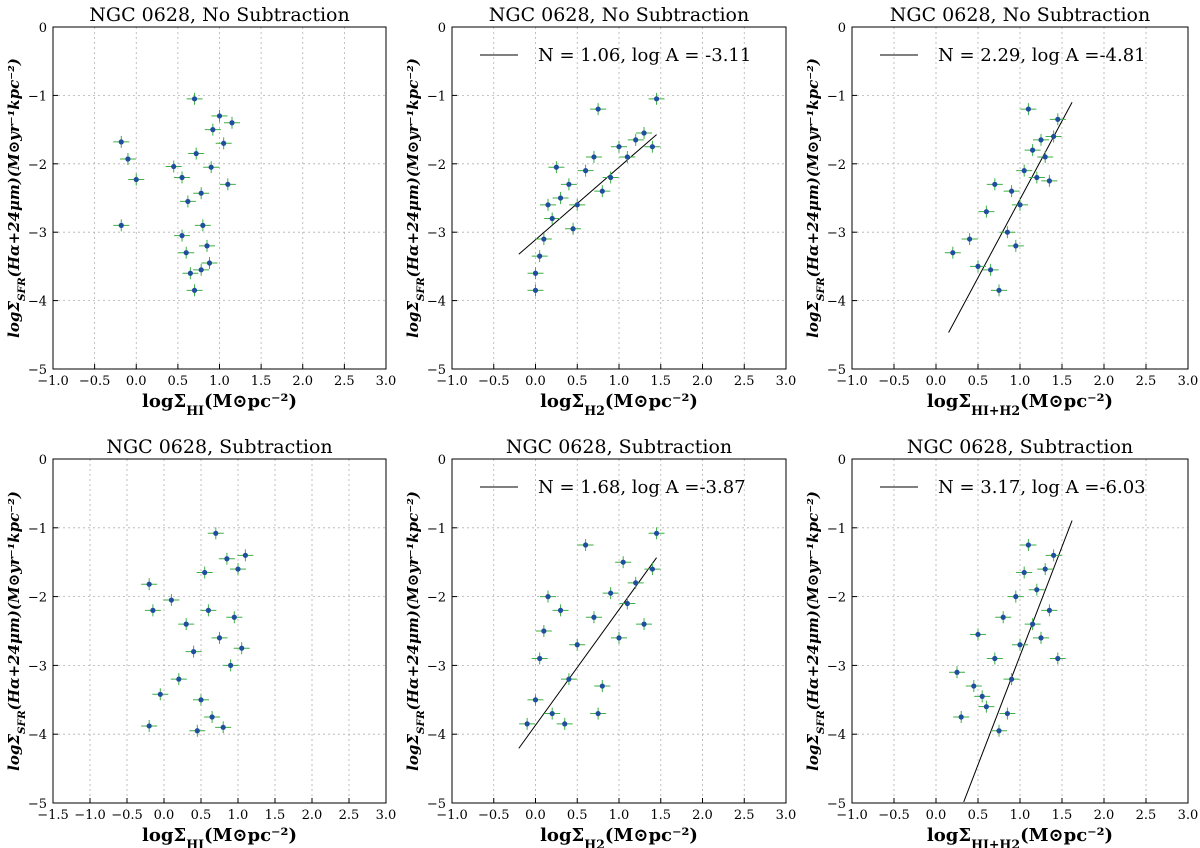 This screenshot has height=848, width=1200. I want to click on x-tick-label: 1.5, so click(660, 381).